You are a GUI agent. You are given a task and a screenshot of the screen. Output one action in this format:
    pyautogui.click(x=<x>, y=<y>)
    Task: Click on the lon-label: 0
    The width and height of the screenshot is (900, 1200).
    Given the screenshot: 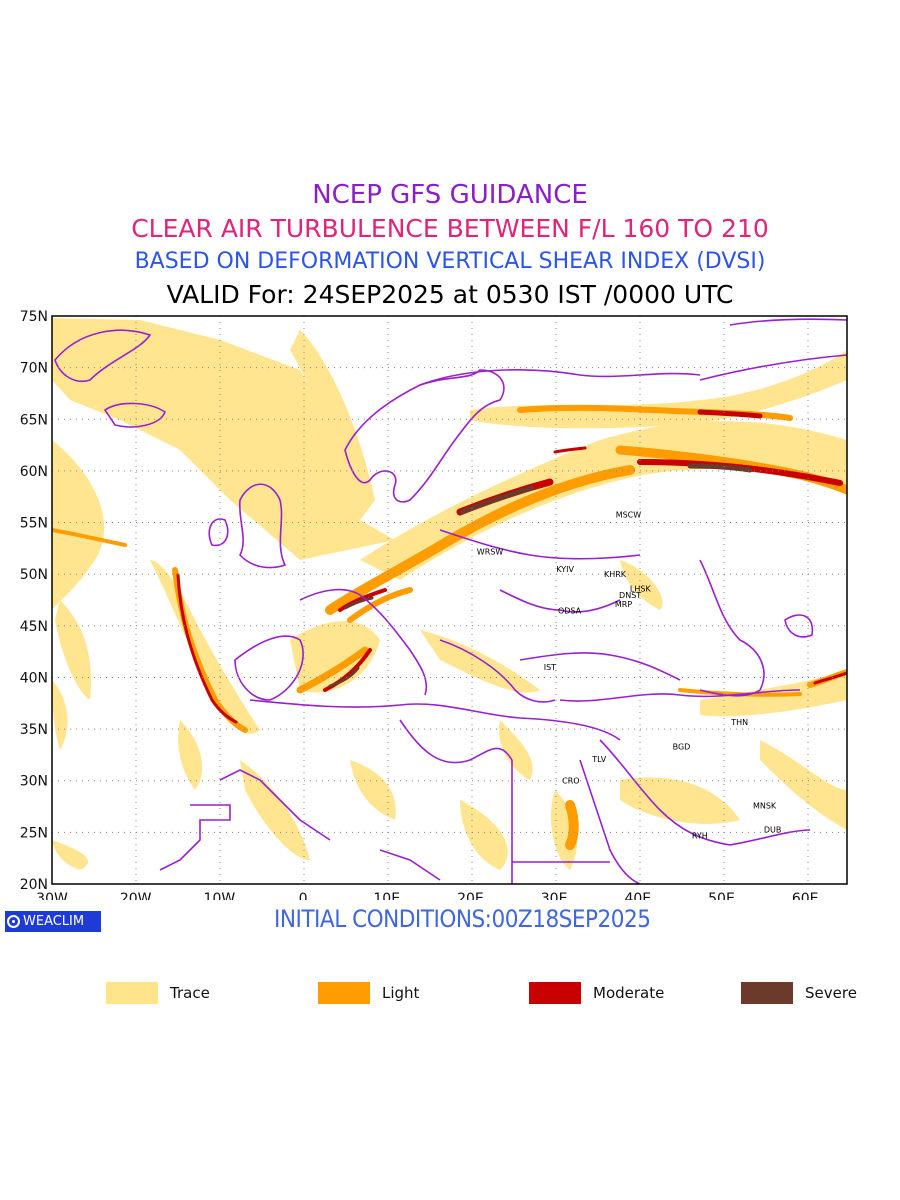 What is the action you would take?
    pyautogui.click(x=303, y=895)
    